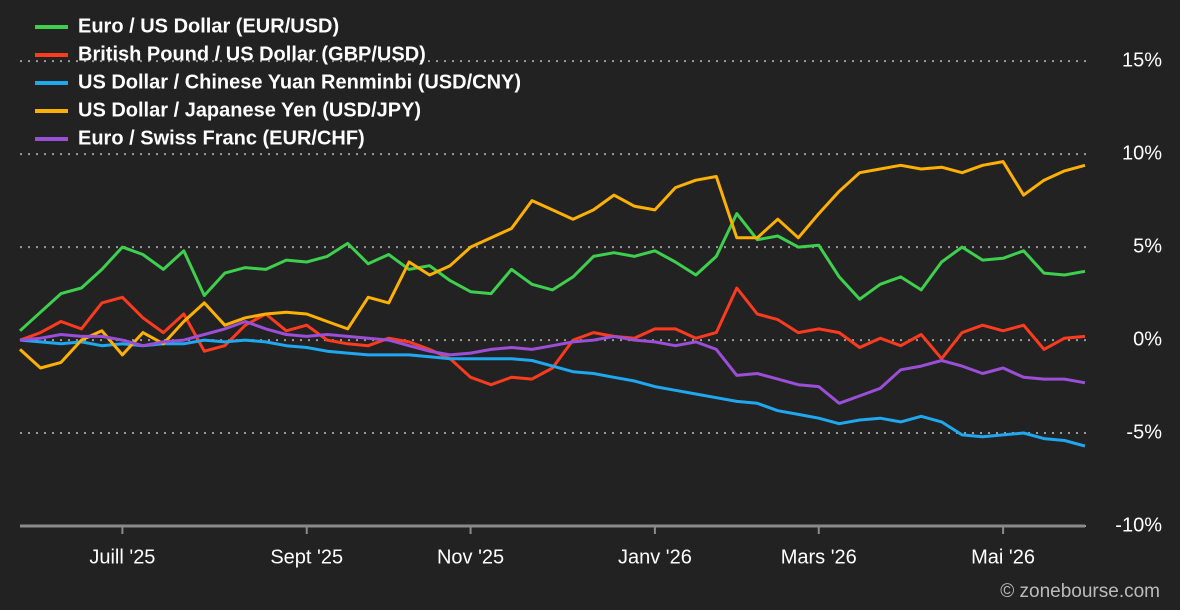  I want to click on x-tick-label: Nov '25, so click(470, 557).